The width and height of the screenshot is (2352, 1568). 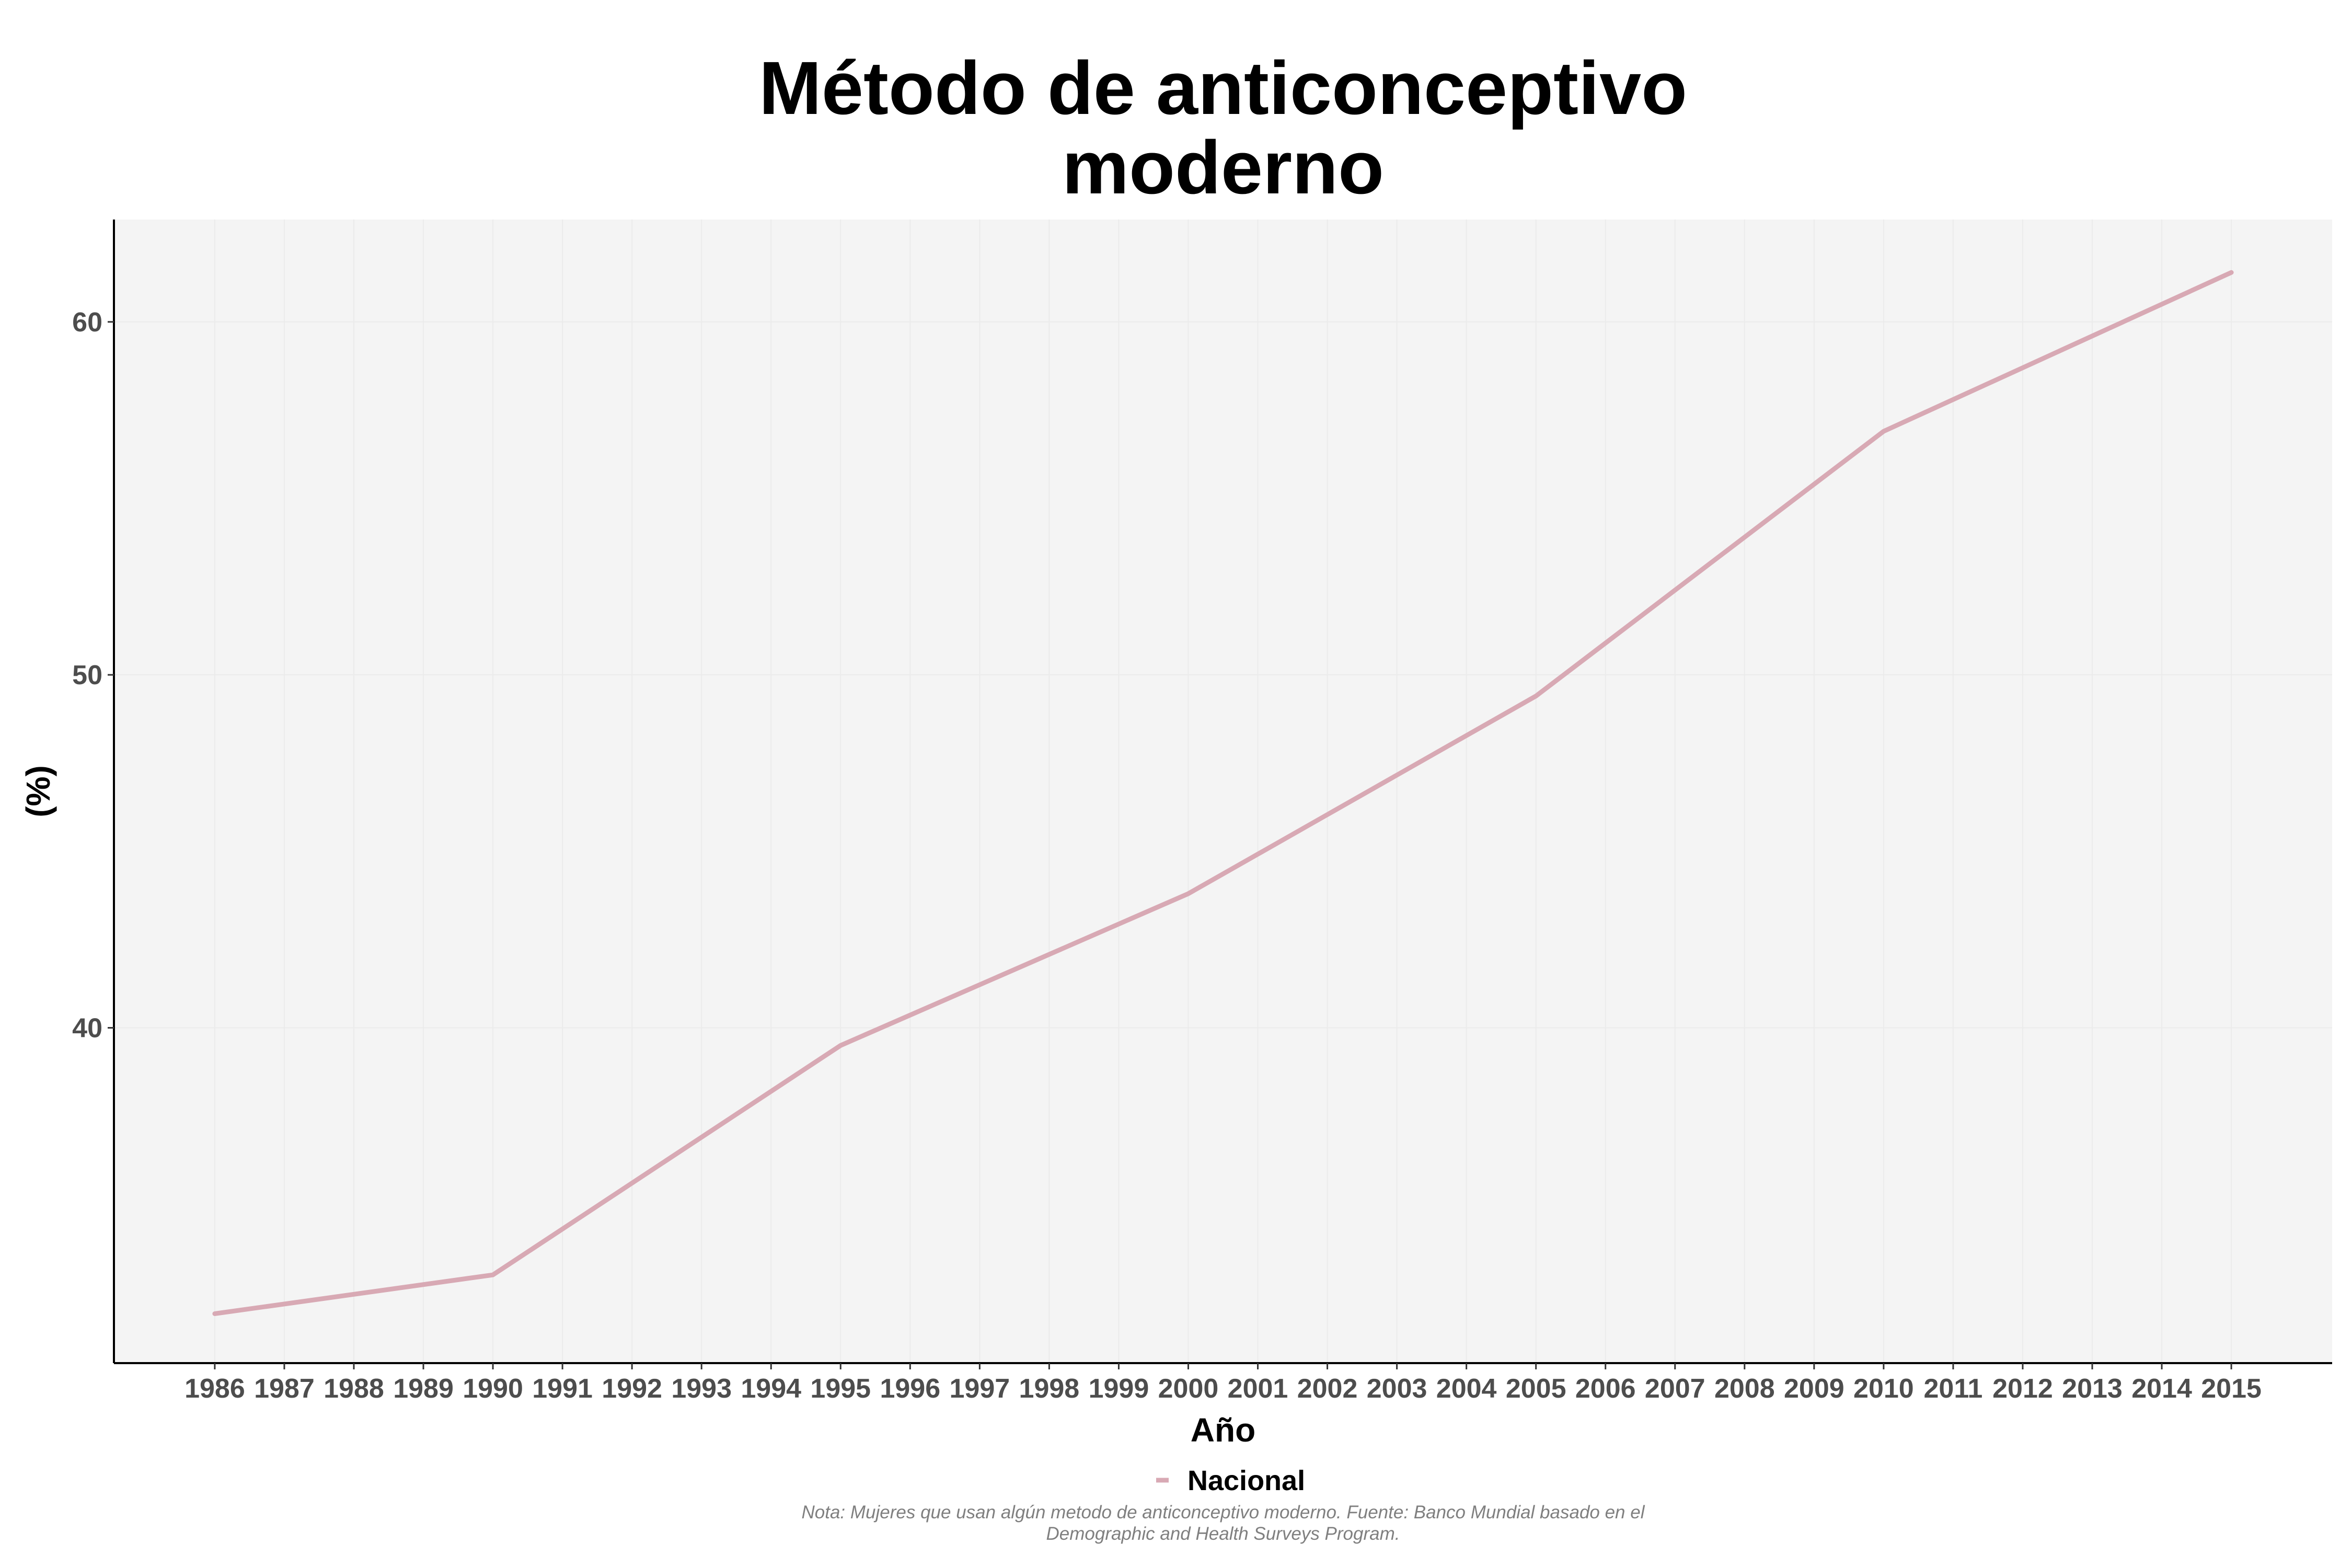 What do you see at coordinates (1049, 1389) in the screenshot?
I see `x-tick-label: 1998` at bounding box center [1049, 1389].